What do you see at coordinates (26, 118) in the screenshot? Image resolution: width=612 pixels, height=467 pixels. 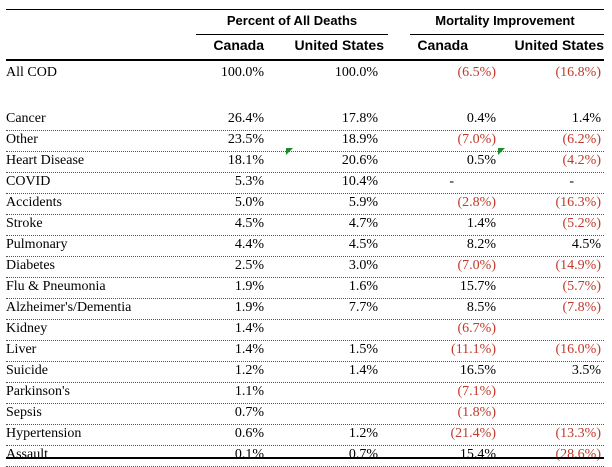 I see `row-label: Cancer` at bounding box center [26, 118].